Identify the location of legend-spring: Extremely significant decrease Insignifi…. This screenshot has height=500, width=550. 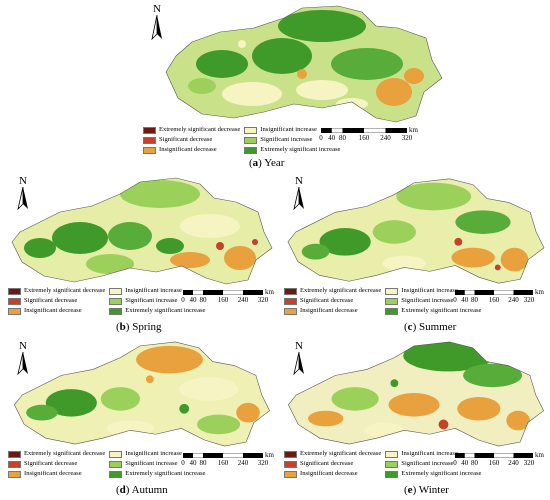
(107, 301).